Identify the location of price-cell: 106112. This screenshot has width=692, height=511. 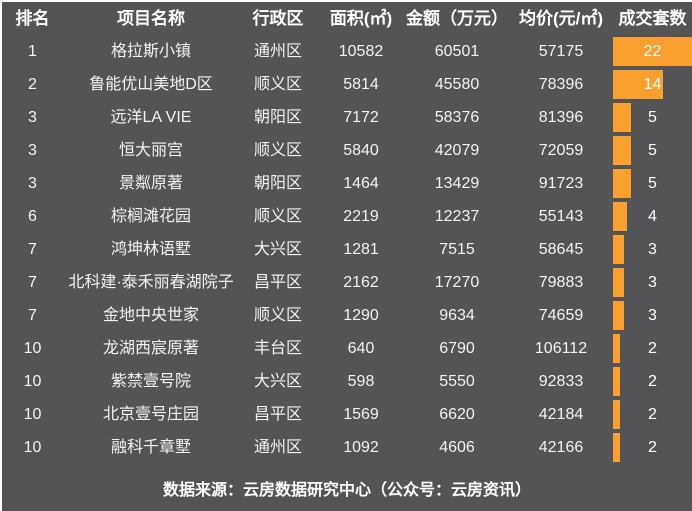
(561, 348).